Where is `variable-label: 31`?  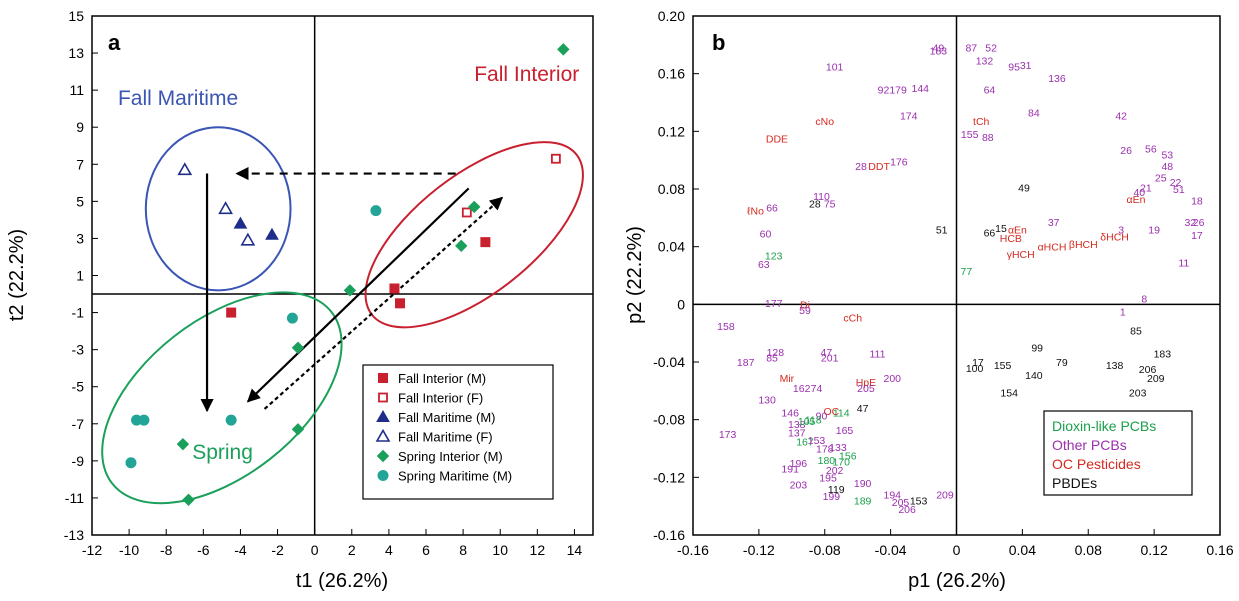
variable-label: 31 is located at coordinates (1026, 66).